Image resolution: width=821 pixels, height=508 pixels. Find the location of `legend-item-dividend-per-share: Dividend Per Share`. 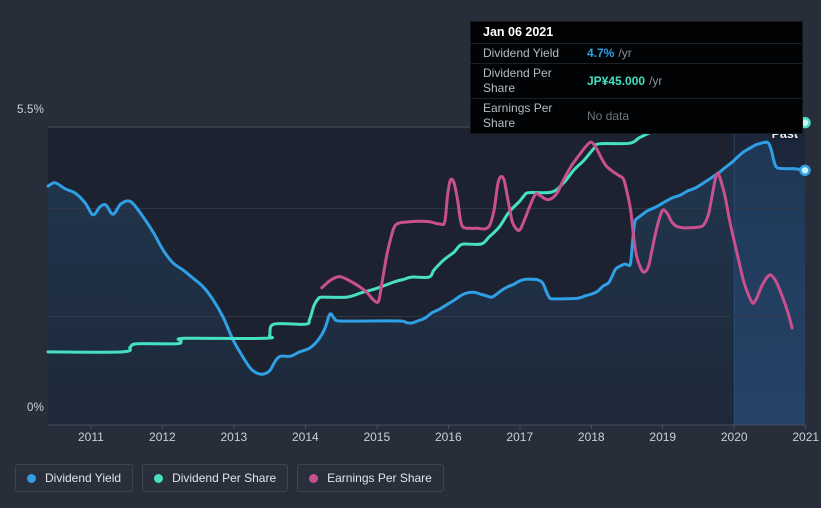

legend-item-dividend-per-share: Dividend Per Share is located at coordinates (215, 478).